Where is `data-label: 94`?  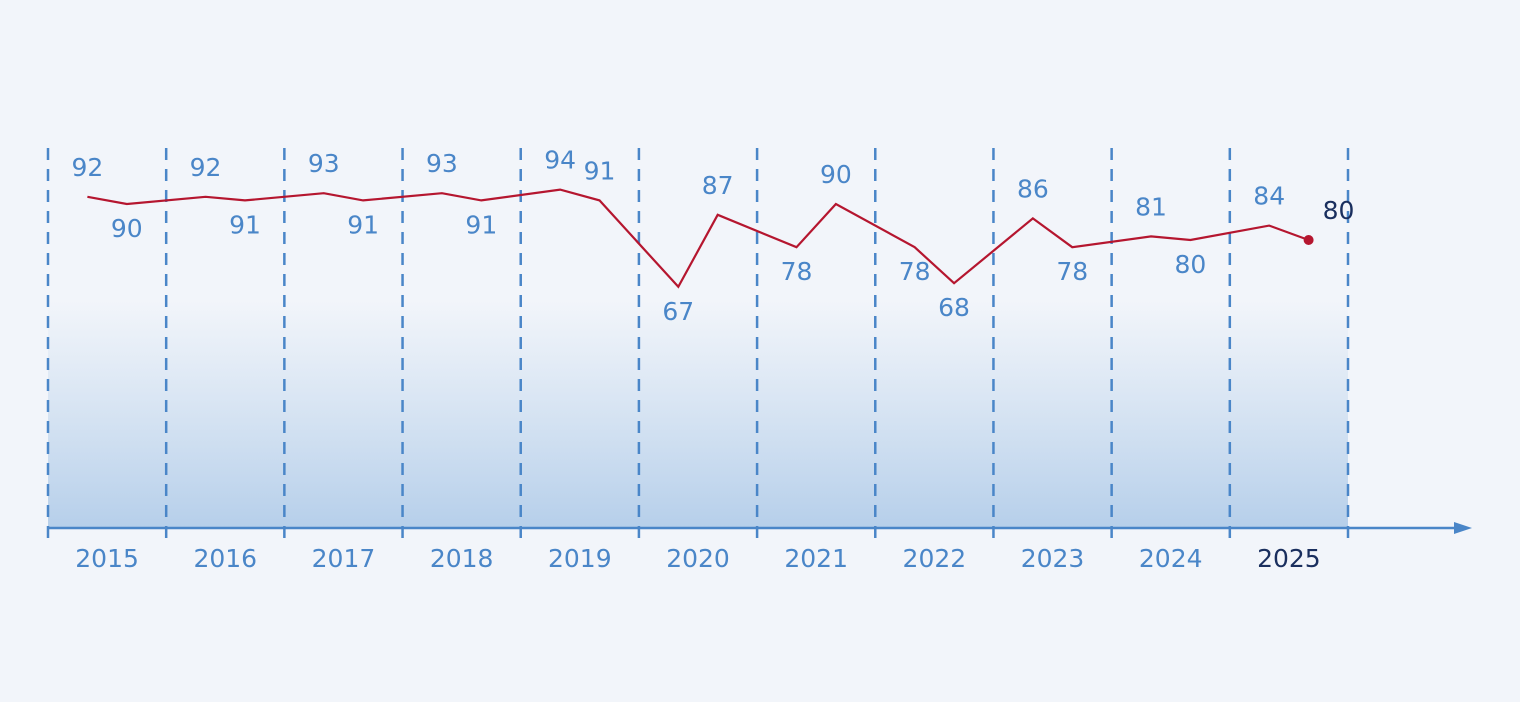
data-label: 94 is located at coordinates (560, 160).